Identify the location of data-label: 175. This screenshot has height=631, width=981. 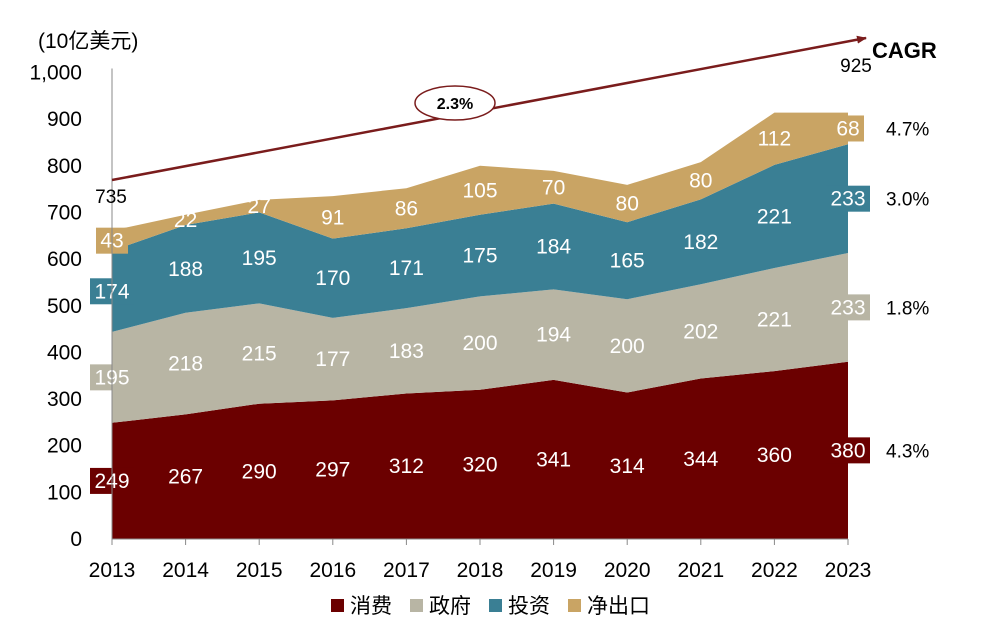
(479, 256).